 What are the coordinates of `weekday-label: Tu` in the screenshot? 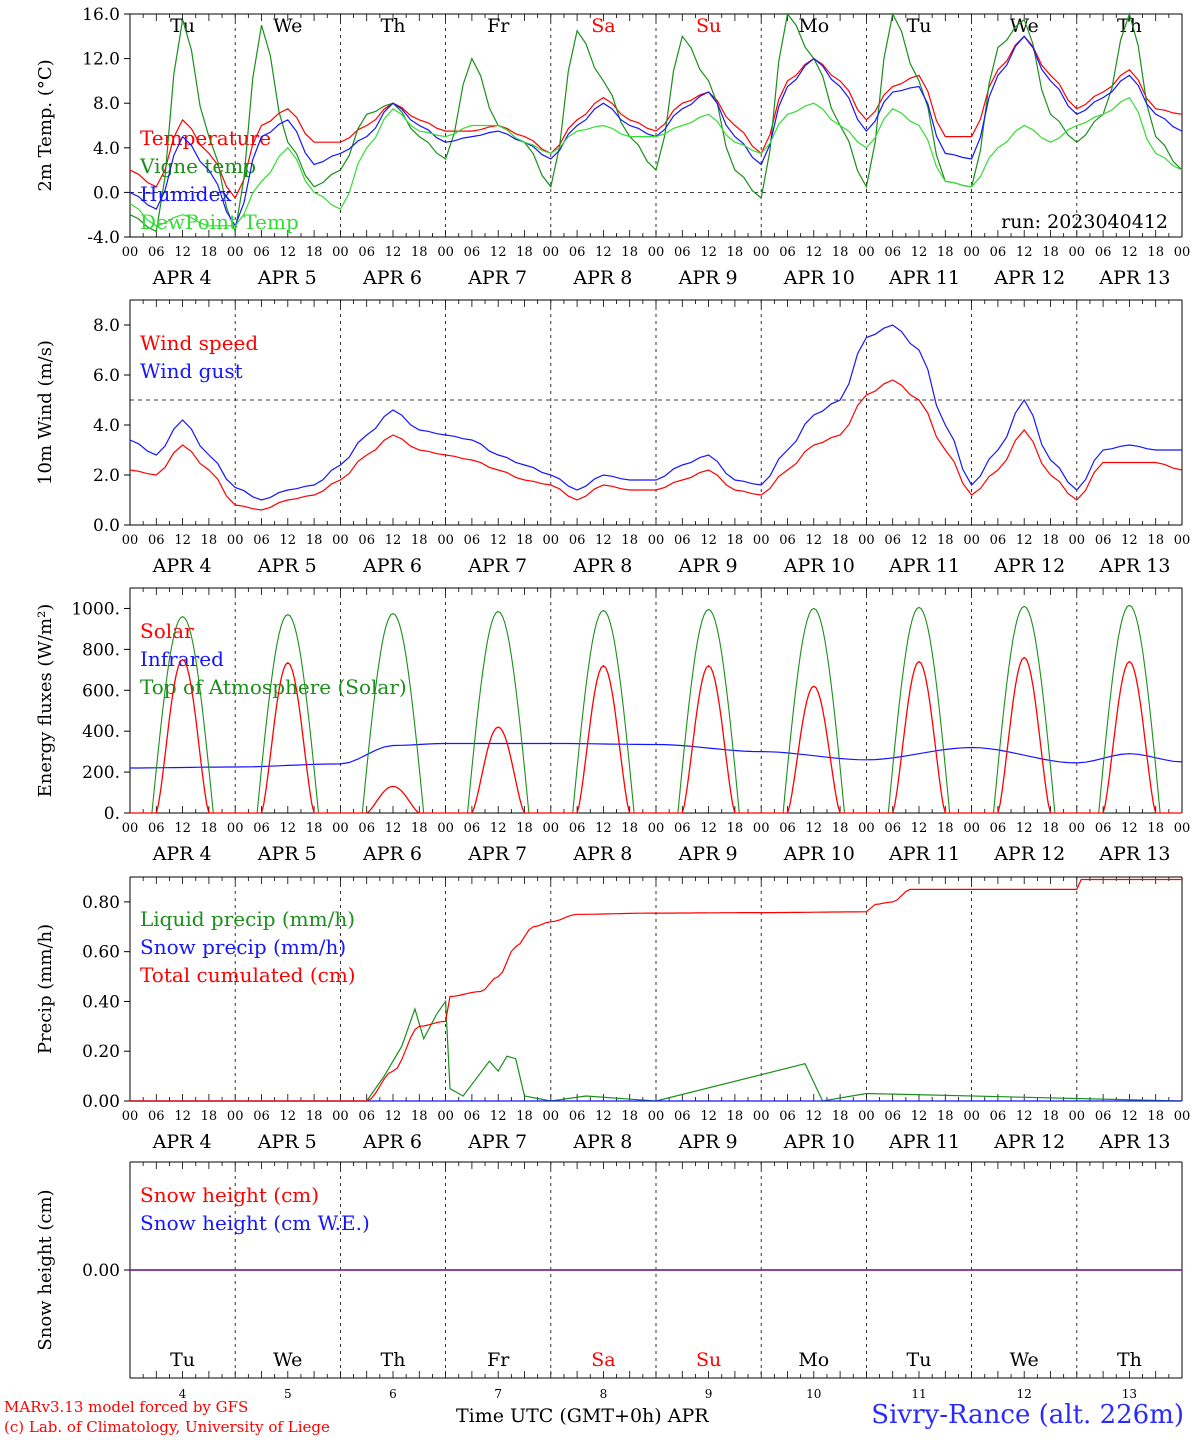 It's located at (919, 1360).